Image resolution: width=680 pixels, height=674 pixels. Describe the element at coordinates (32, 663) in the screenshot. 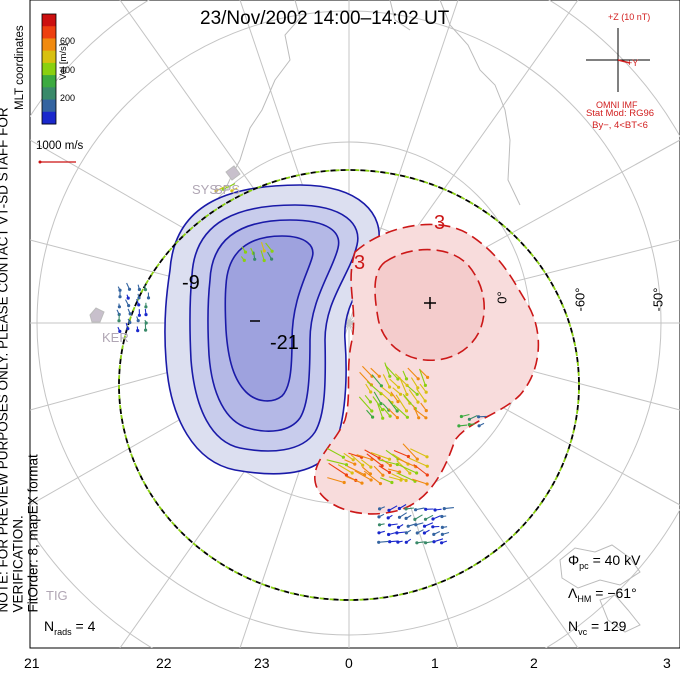

I see `mlt-hour-label: 21` at that location.